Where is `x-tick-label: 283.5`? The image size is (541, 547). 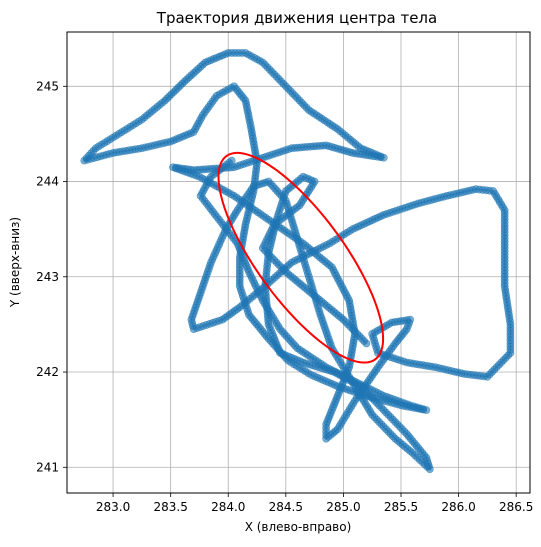
x-tick-label: 283.5 is located at coordinates (170, 507).